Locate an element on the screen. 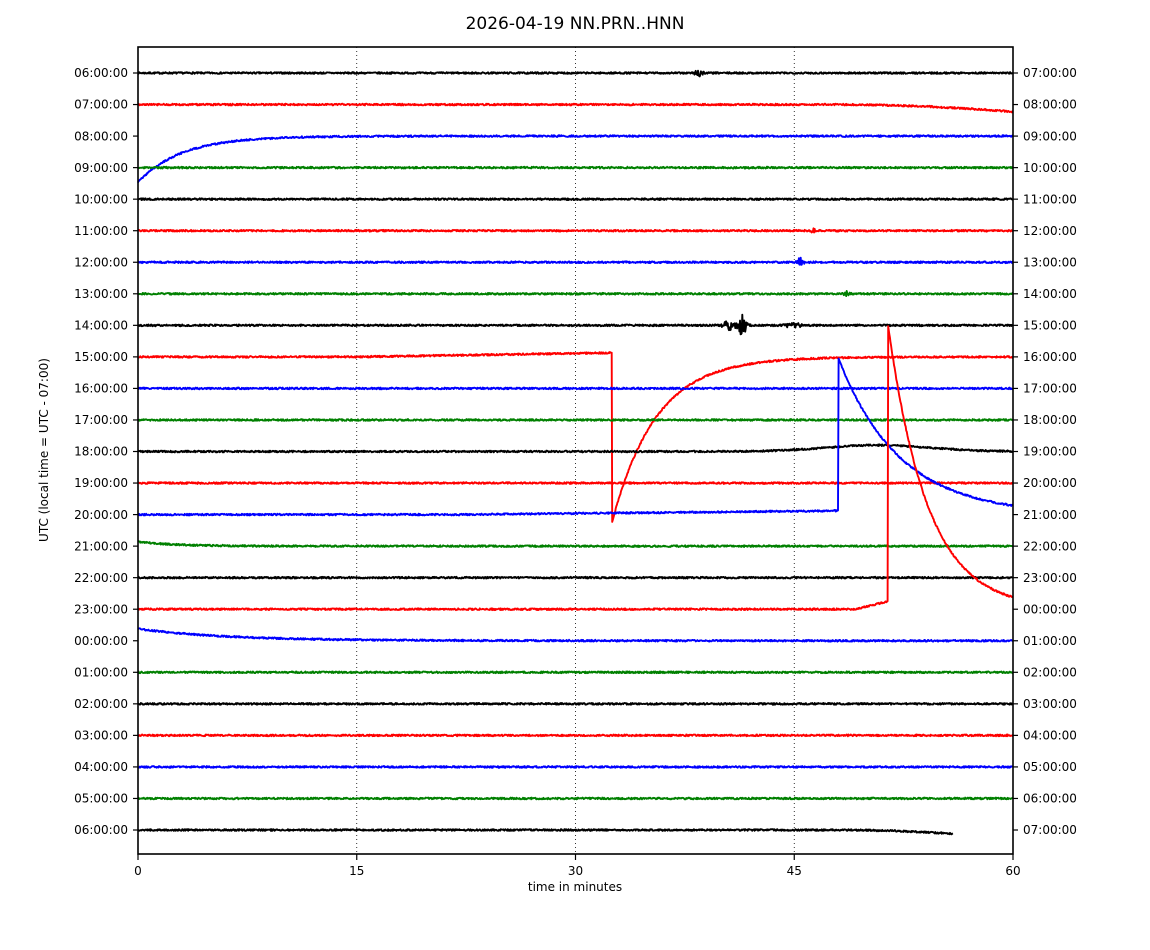  local-time-label: 23:00:00 is located at coordinates (1050, 578).